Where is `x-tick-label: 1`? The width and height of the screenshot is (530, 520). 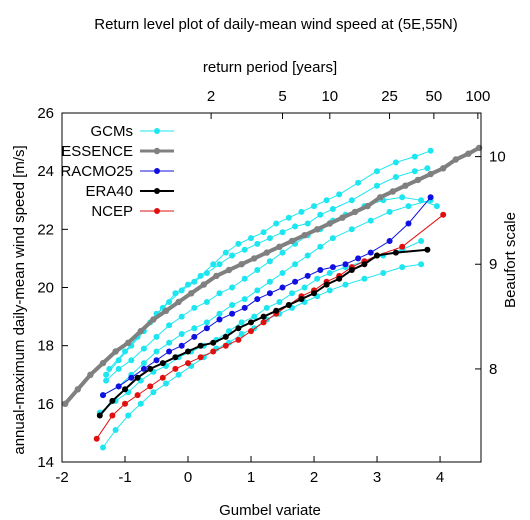
x-tick-label: 1 is located at coordinates (251, 477).